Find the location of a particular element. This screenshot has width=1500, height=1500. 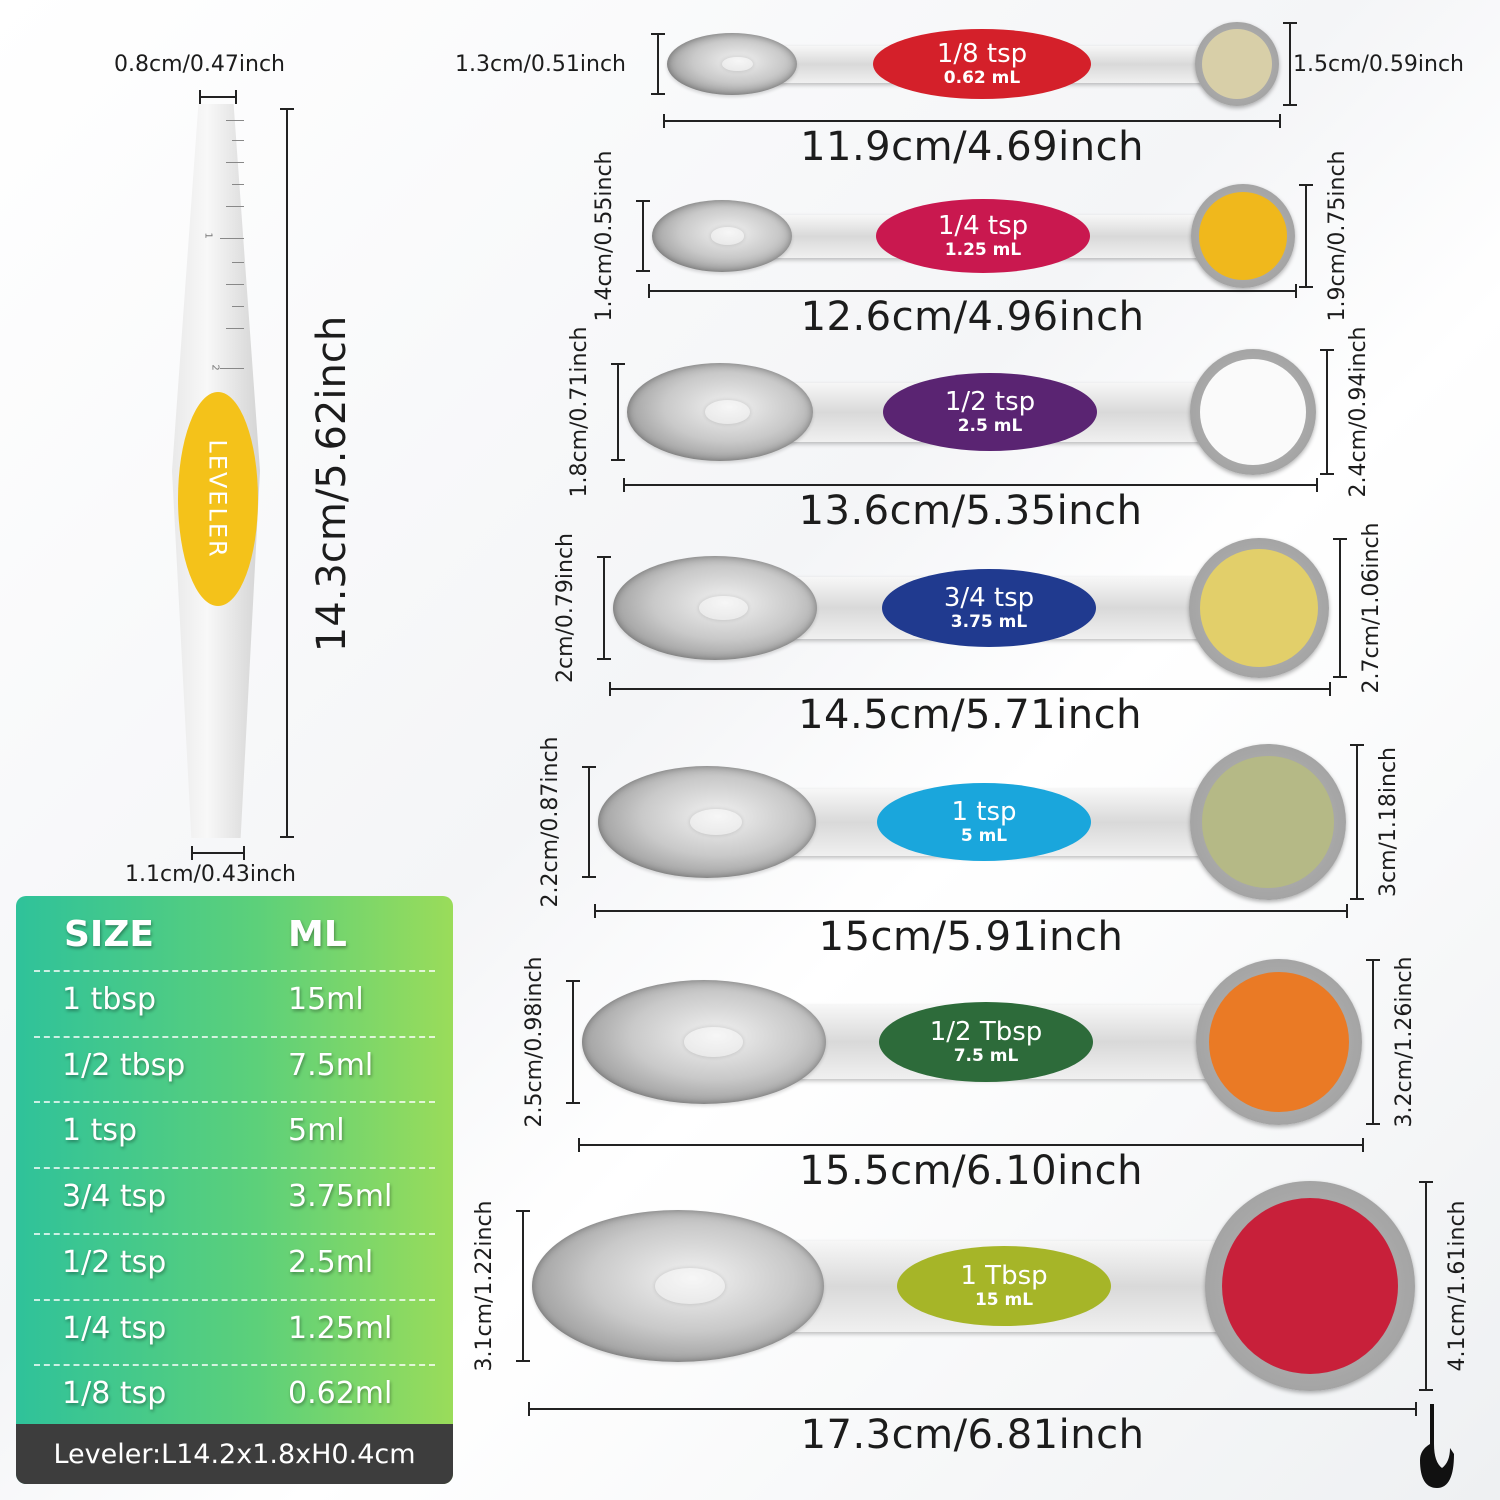

spoon-bowl-width-label: 2cm/0.79inch is located at coordinates (565, 608).